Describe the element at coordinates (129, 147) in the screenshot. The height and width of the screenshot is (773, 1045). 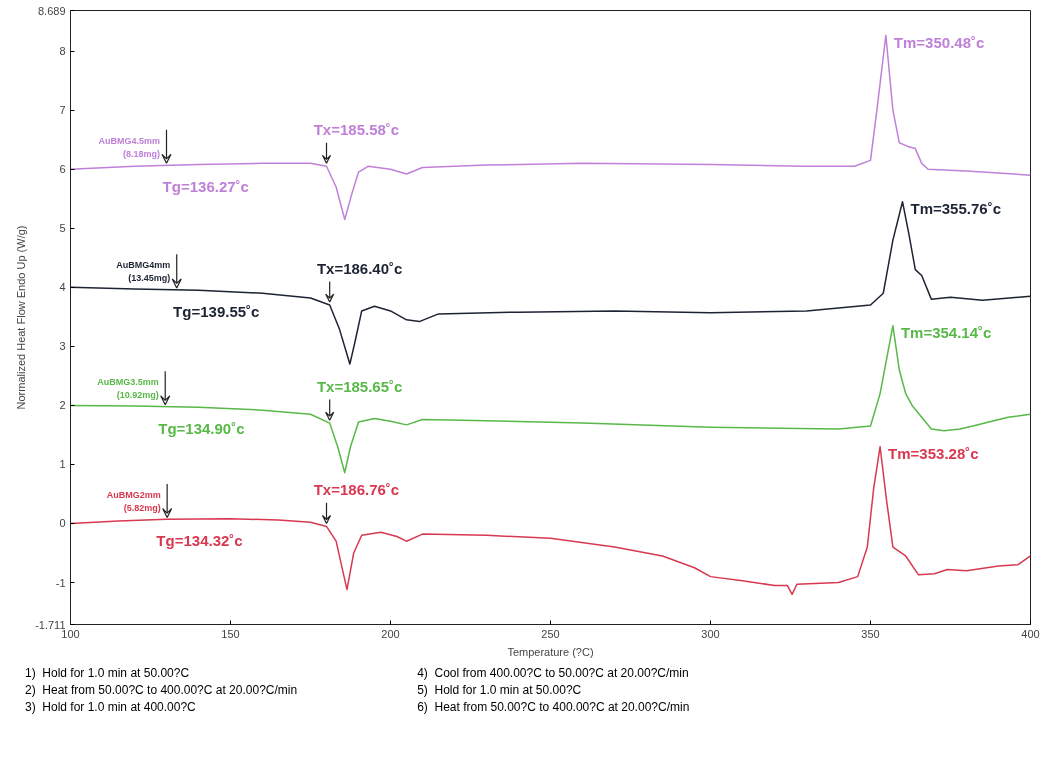
I see `annotation: AuBMG4.5mm (8.18mg)` at that location.